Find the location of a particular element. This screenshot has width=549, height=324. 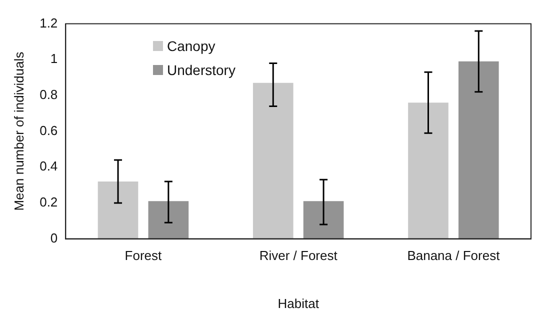

y-tick-label: 1 is located at coordinates (54, 58).